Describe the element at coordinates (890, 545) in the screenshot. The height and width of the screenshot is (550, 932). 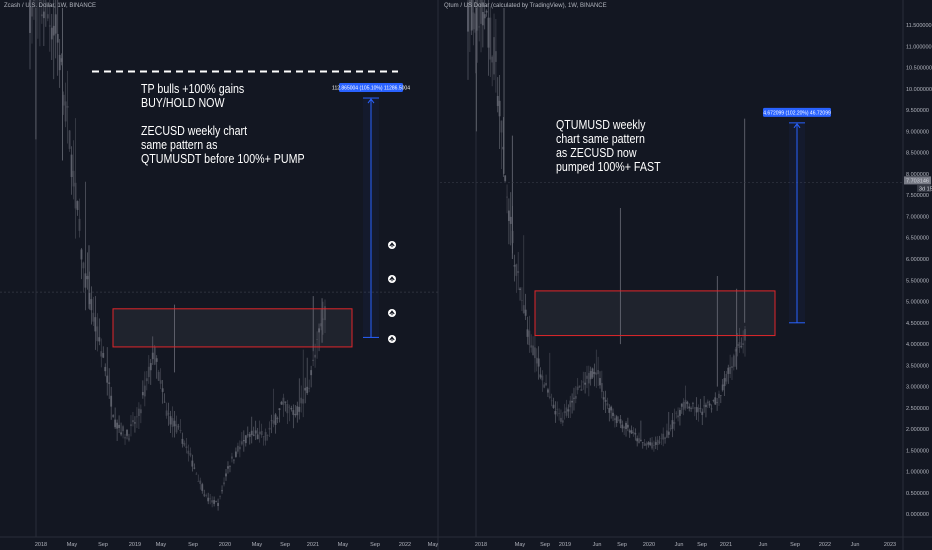
I see `x-tick-label: 2023` at that location.